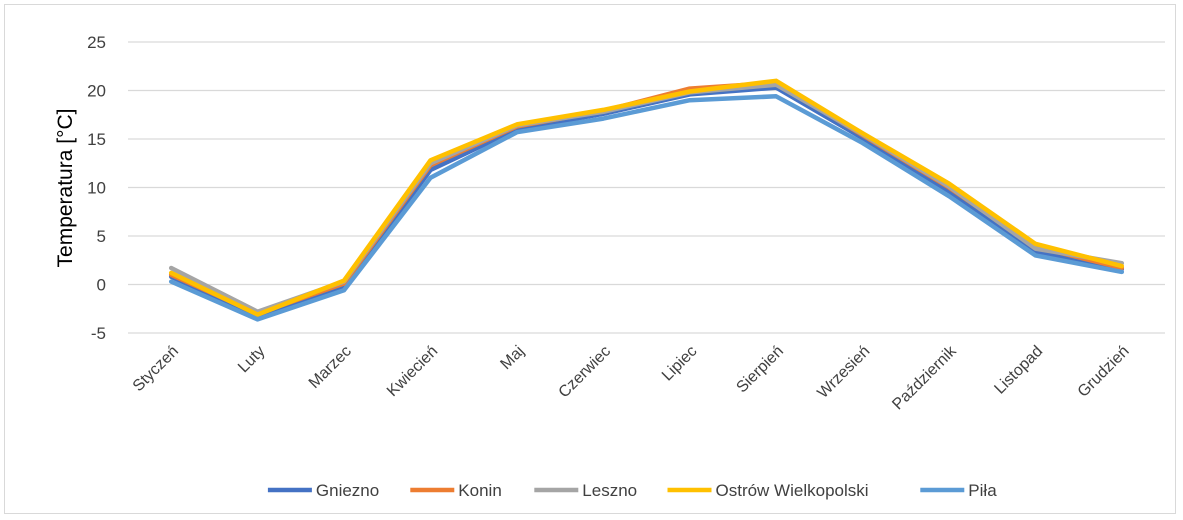 Image resolution: width=1183 pixels, height=520 pixels. I want to click on y-tick-label: 5, so click(101, 236).